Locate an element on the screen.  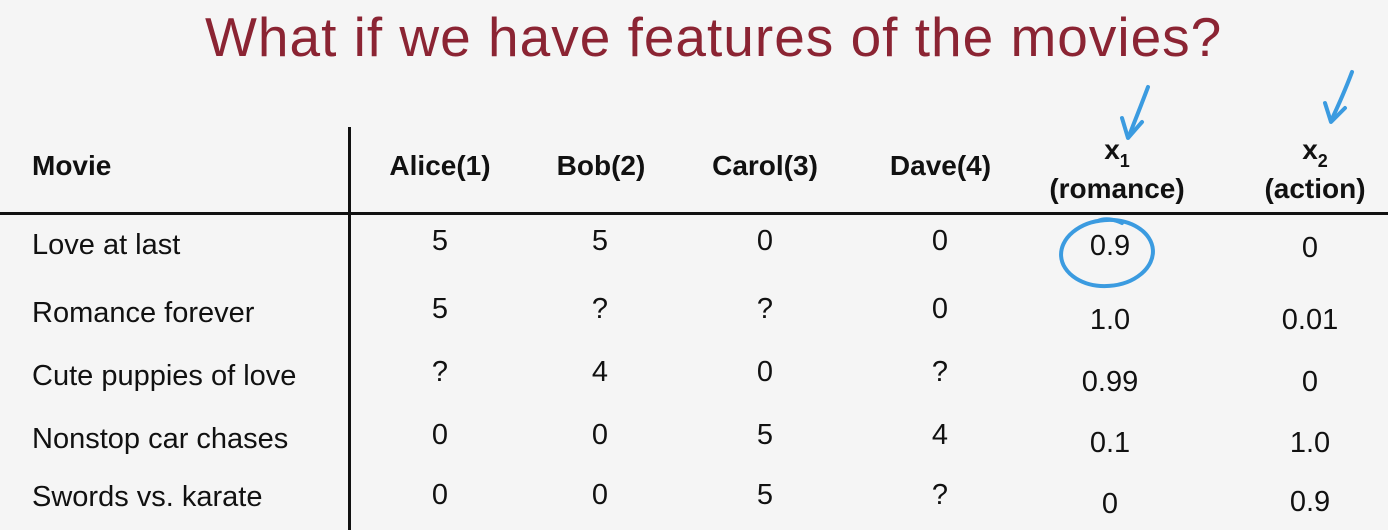
header-carol: Carol(3) is located at coordinates (765, 165).